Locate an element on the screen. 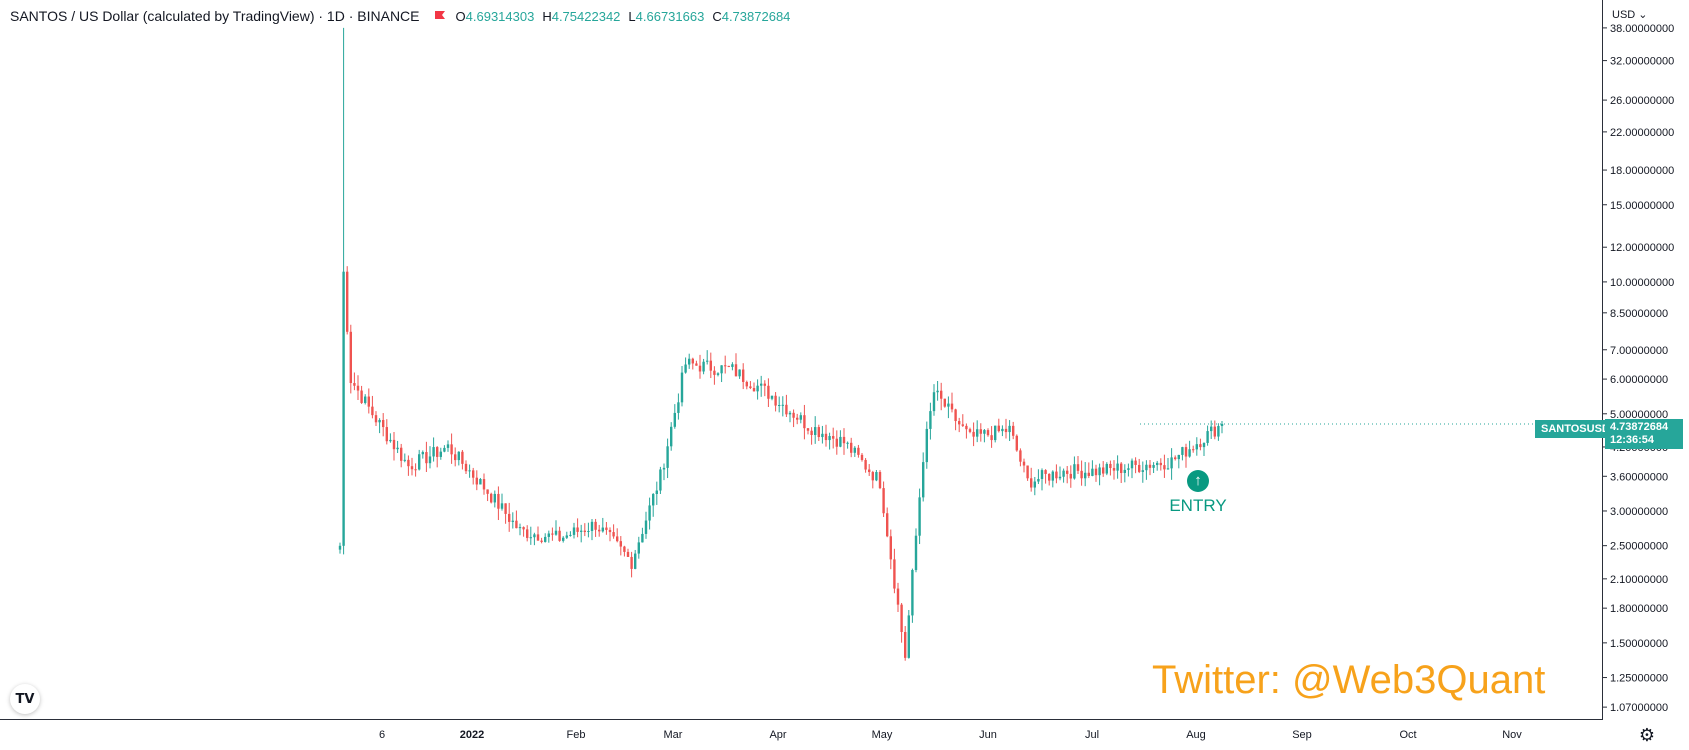 The height and width of the screenshot is (750, 1689). time-axis-label: Mar is located at coordinates (673, 735).